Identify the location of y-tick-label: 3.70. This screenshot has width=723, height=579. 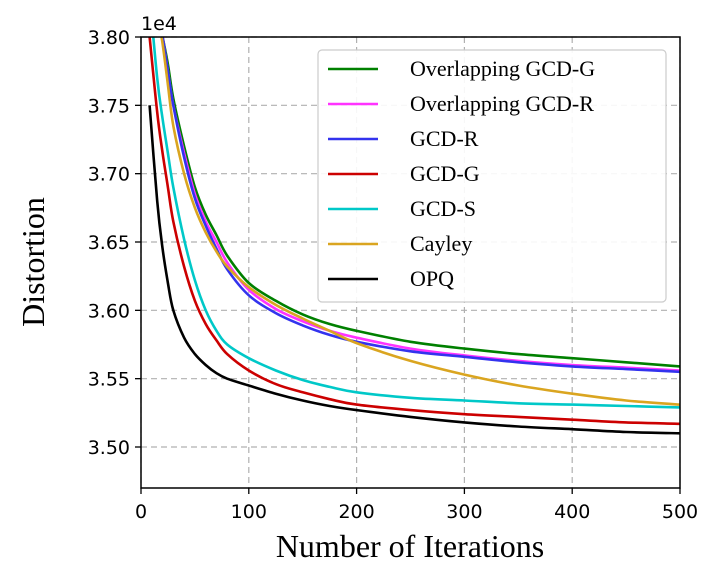
(109, 175).